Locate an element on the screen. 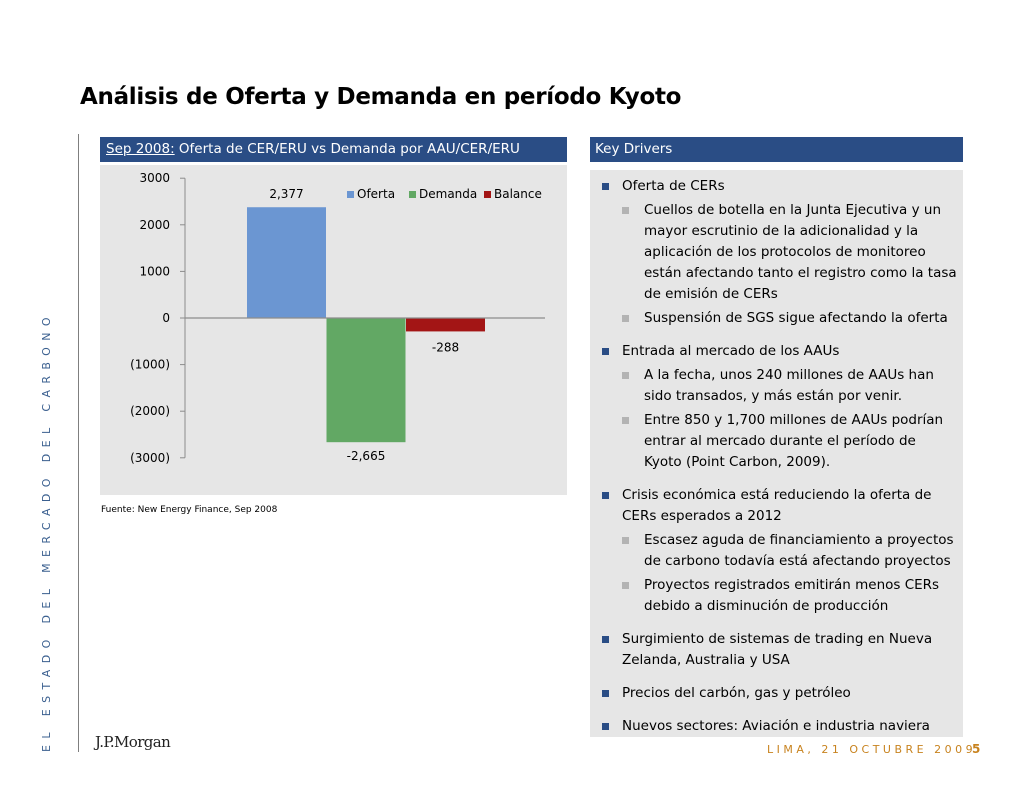 The width and height of the screenshot is (1024, 791). y-tick-label: (2000) is located at coordinates (150, 411).